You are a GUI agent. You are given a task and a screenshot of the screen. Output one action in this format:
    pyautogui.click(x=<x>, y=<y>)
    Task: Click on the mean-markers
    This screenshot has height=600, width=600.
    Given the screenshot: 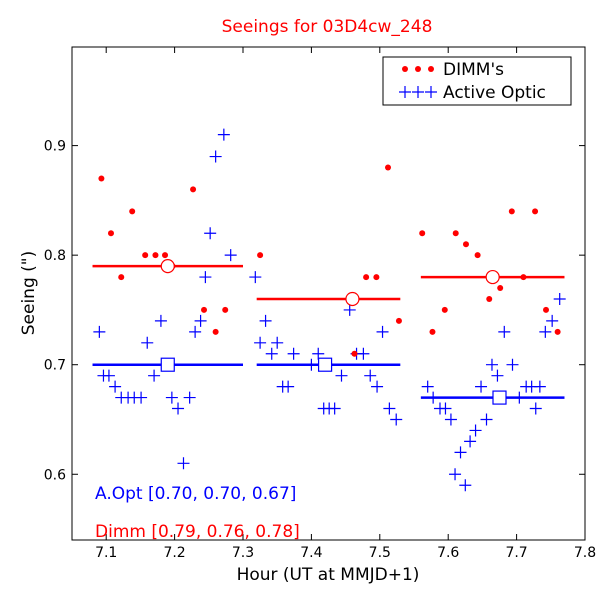 What is the action you would take?
    pyautogui.click(x=333, y=332)
    